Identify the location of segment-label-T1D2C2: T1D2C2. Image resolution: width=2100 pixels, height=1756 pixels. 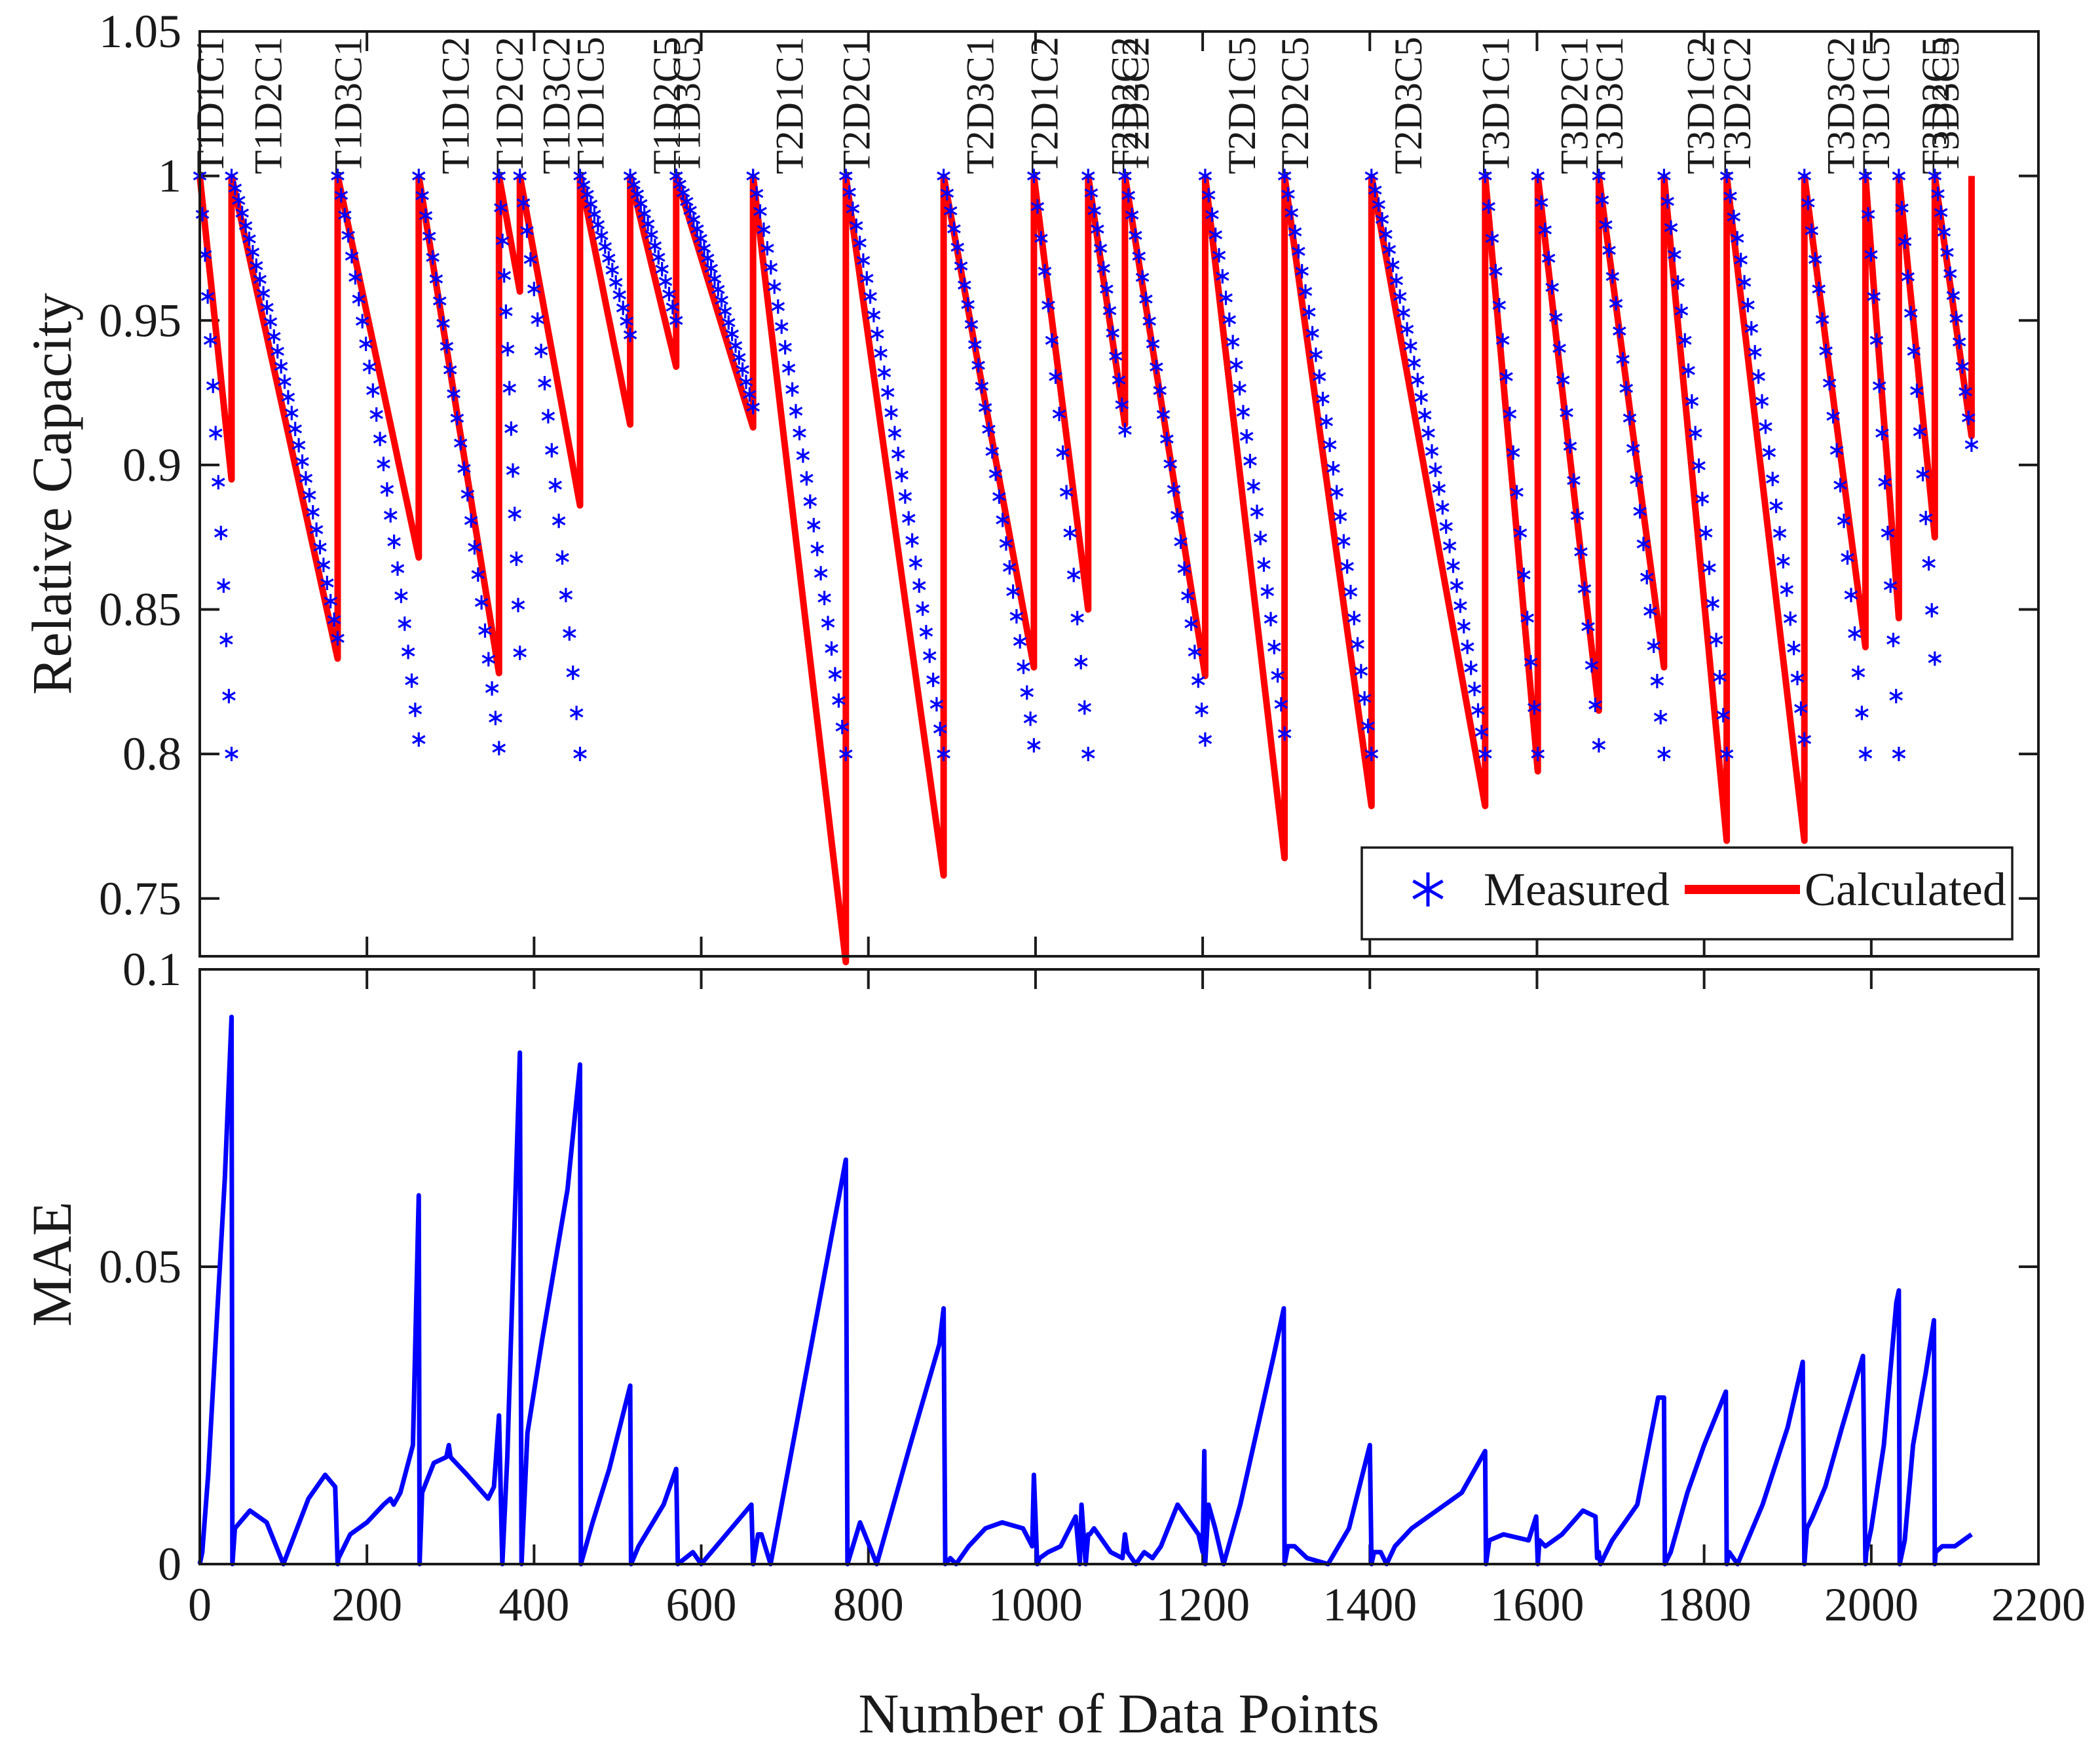
(509, 106).